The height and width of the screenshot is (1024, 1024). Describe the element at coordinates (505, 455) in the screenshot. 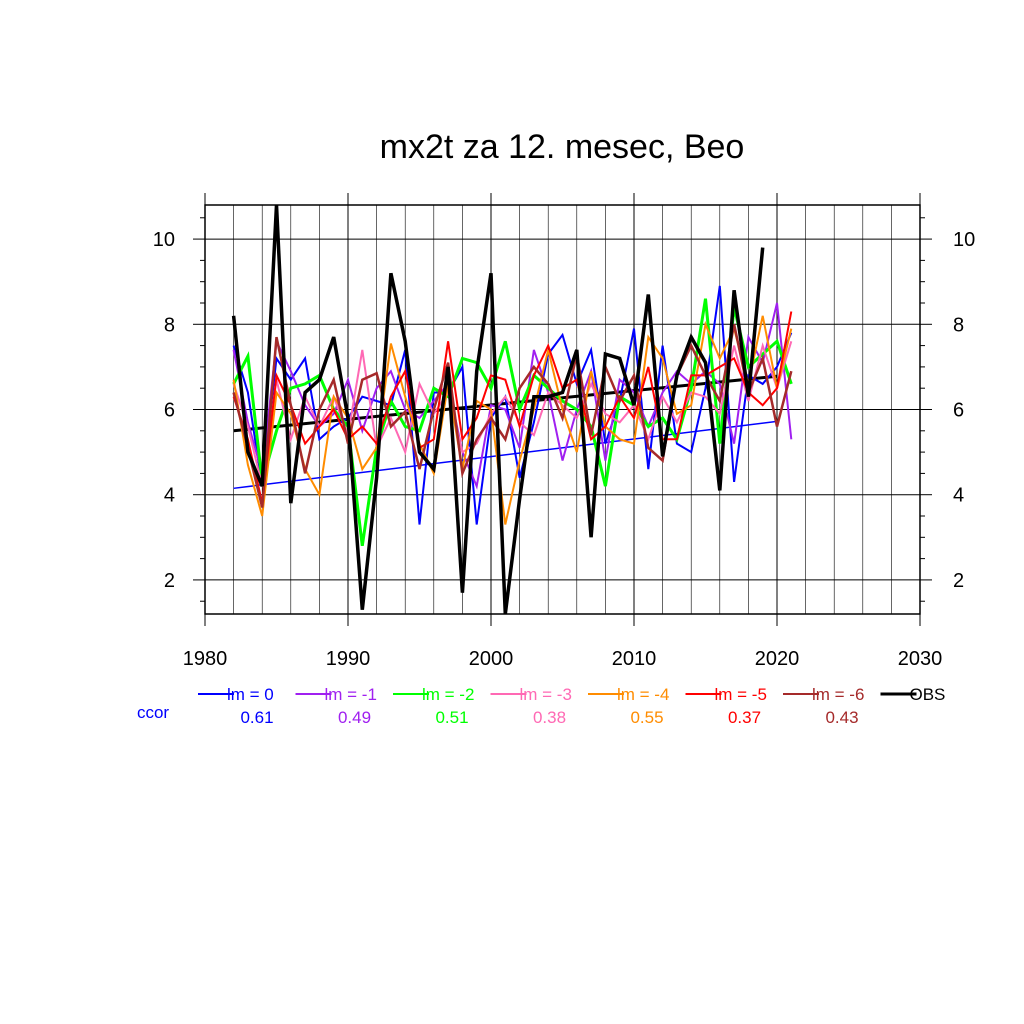

I see `trend-line` at that location.